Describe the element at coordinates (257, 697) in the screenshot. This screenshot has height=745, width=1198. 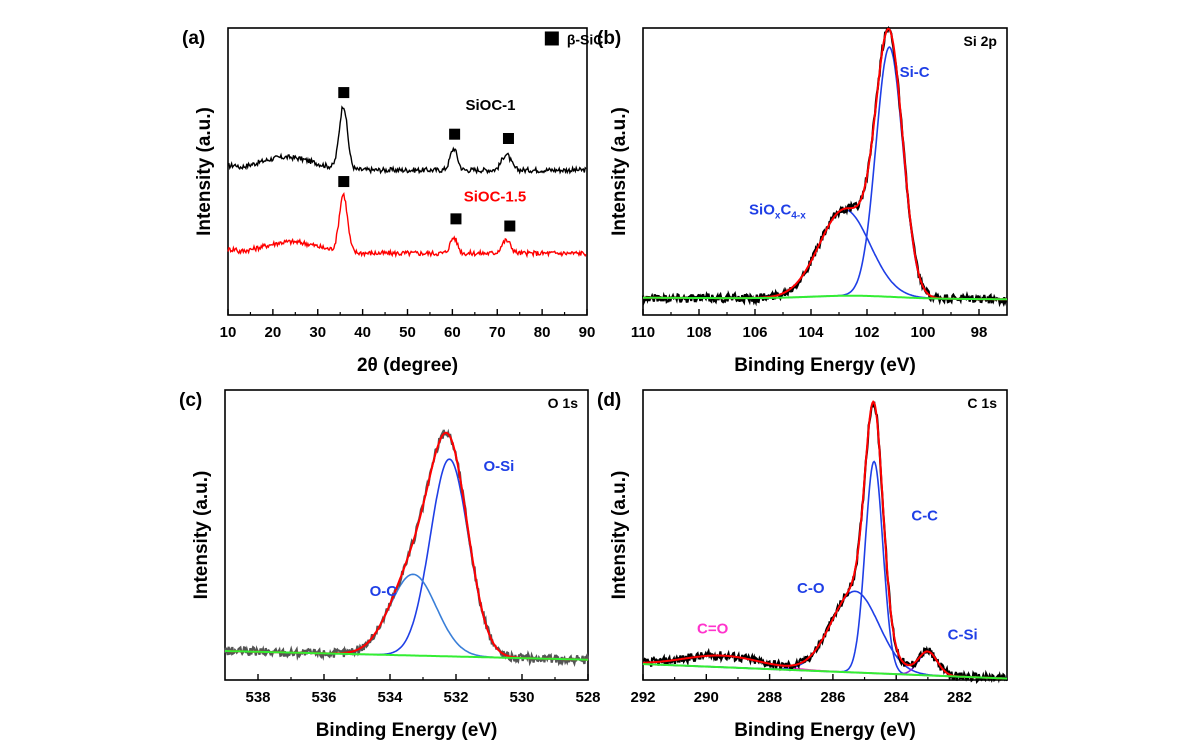
I see `x-tick-label: 538` at that location.